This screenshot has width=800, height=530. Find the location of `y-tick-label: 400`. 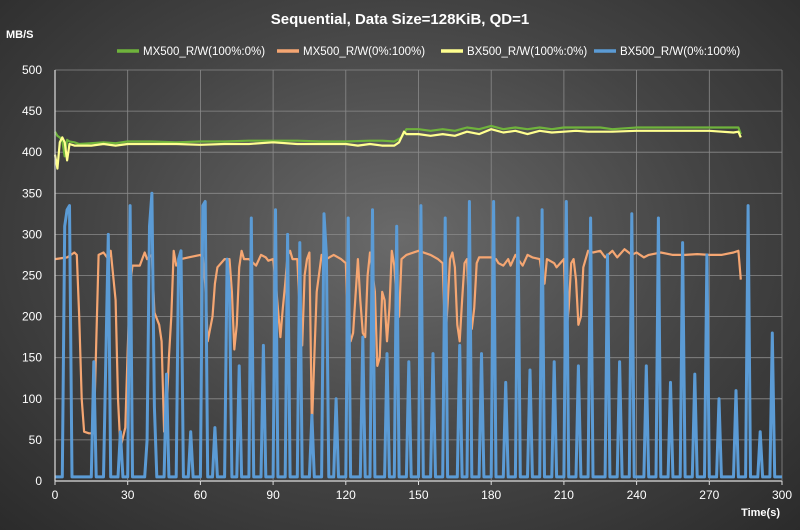

y-tick-label: 400 is located at coordinates (32, 152).